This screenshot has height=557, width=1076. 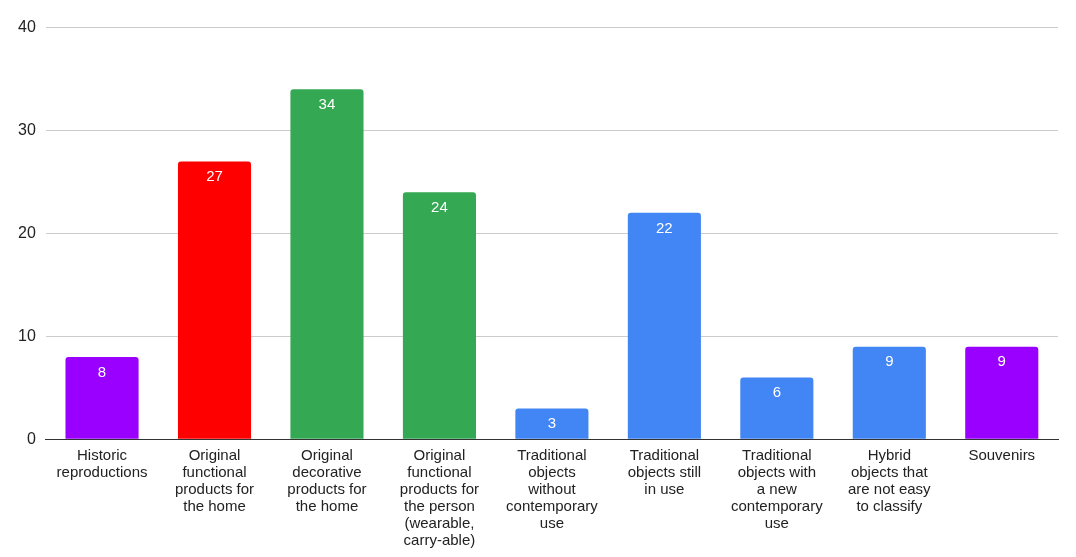 I want to click on data-label: 22, so click(x=664, y=227).